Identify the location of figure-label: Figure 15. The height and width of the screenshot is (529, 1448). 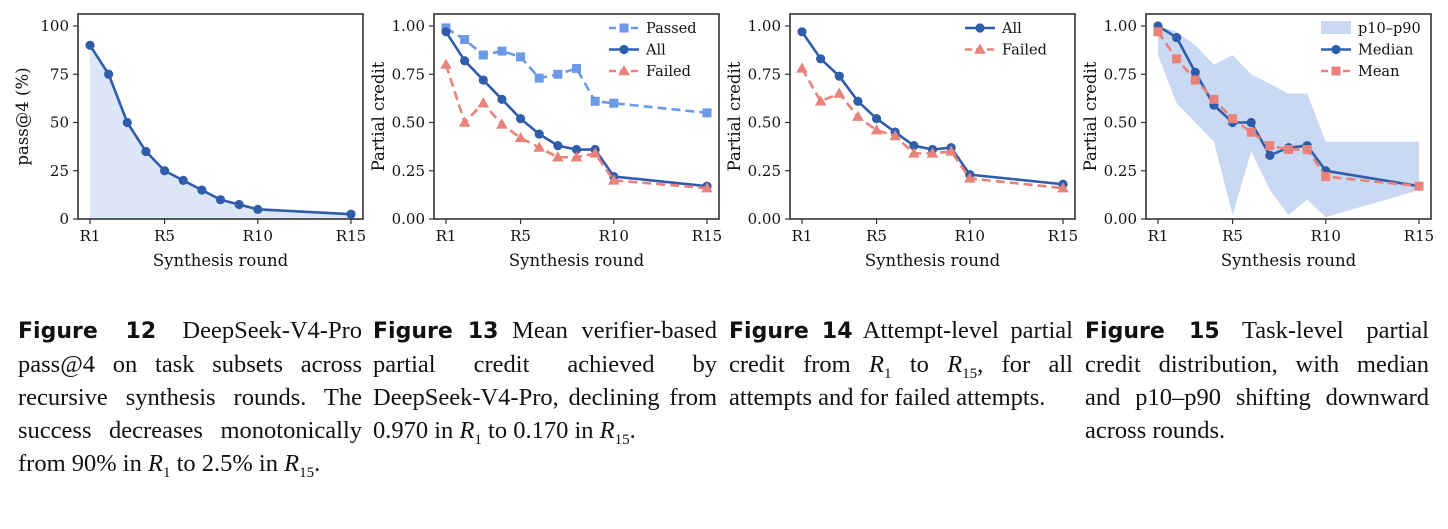
(1152, 331).